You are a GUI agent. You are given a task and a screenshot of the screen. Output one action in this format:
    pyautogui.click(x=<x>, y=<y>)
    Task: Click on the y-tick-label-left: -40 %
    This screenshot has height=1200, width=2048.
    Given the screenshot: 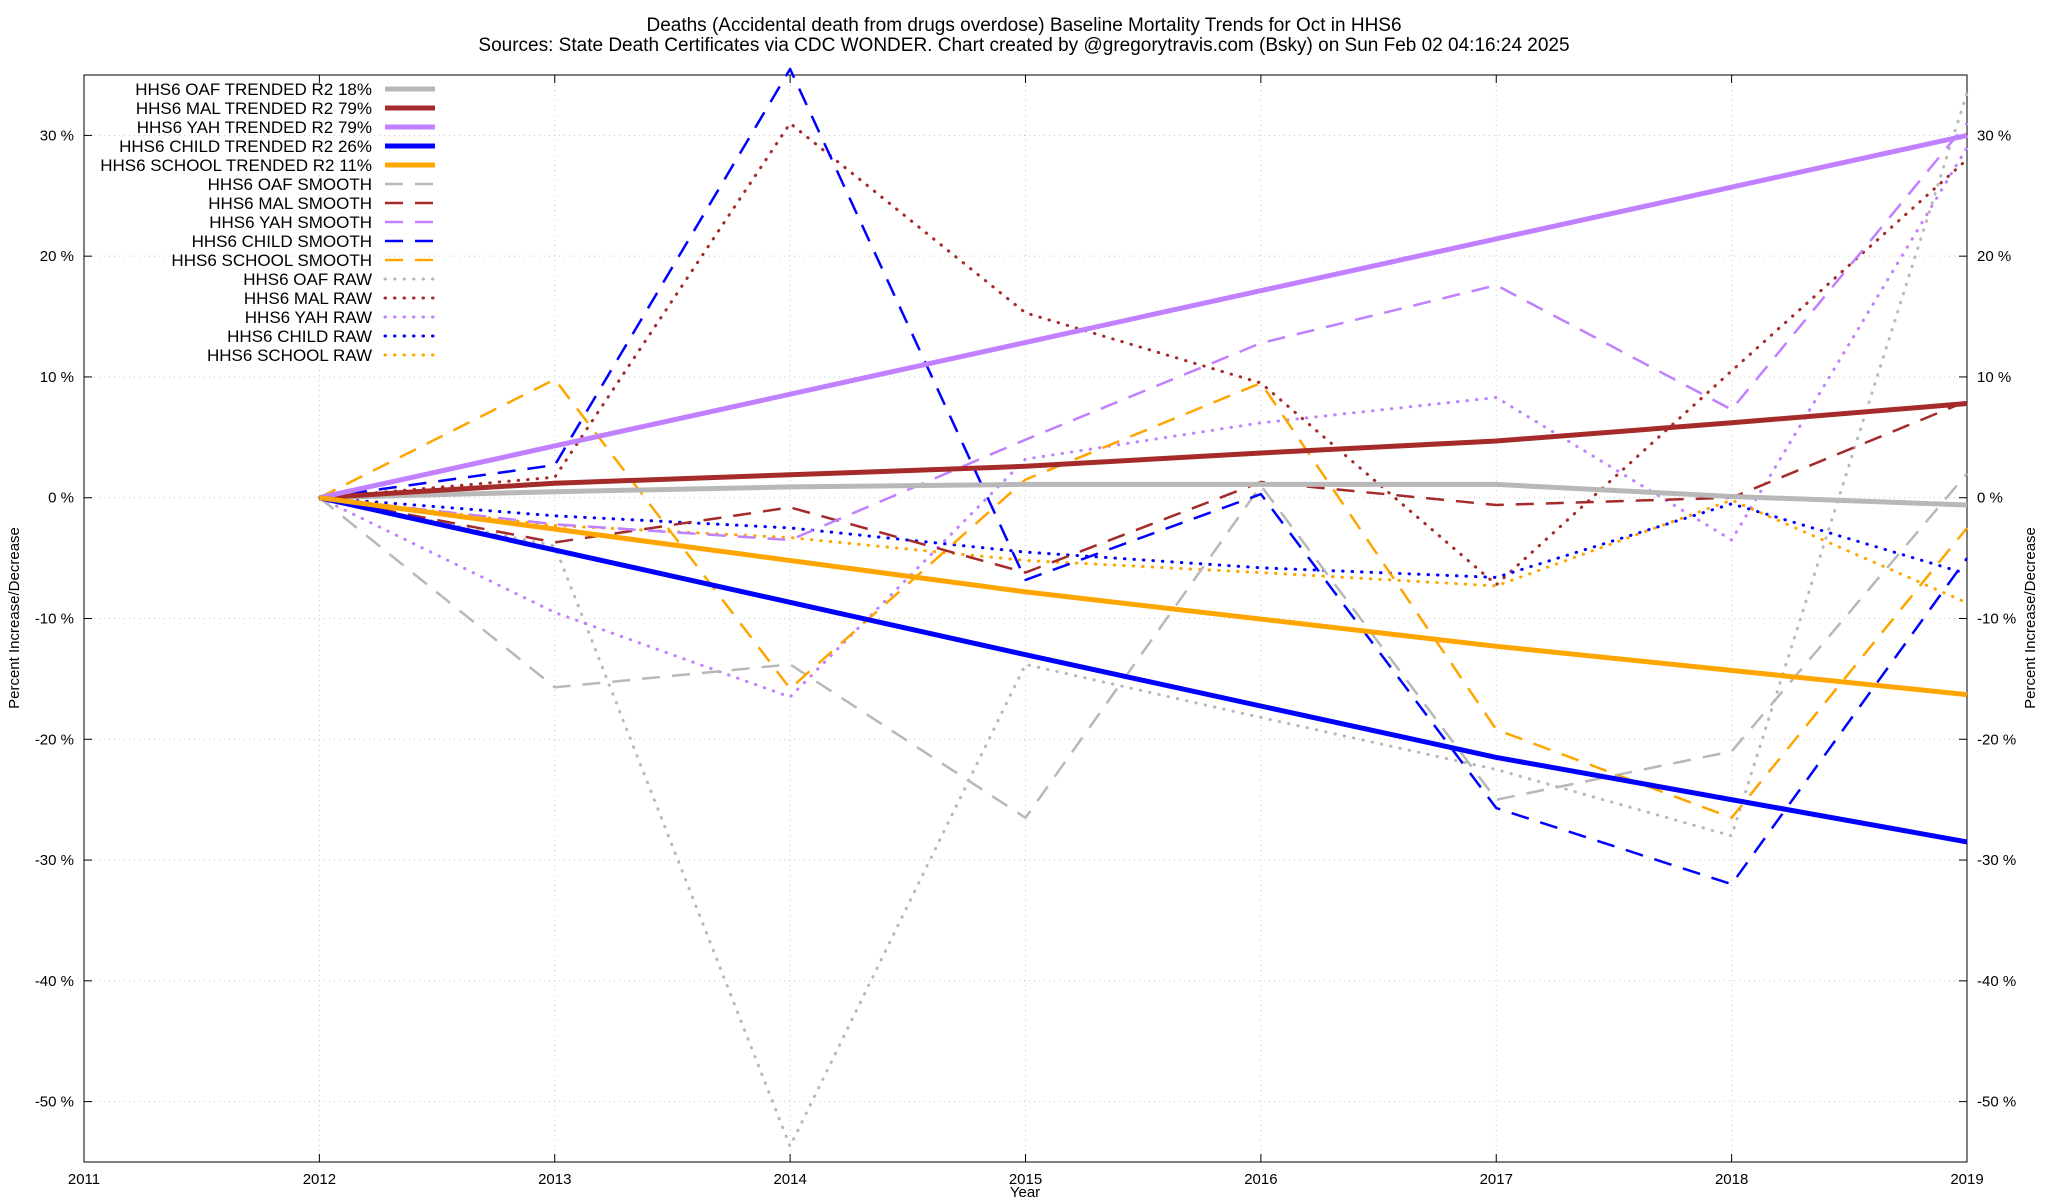 What is the action you would take?
    pyautogui.click(x=54, y=981)
    